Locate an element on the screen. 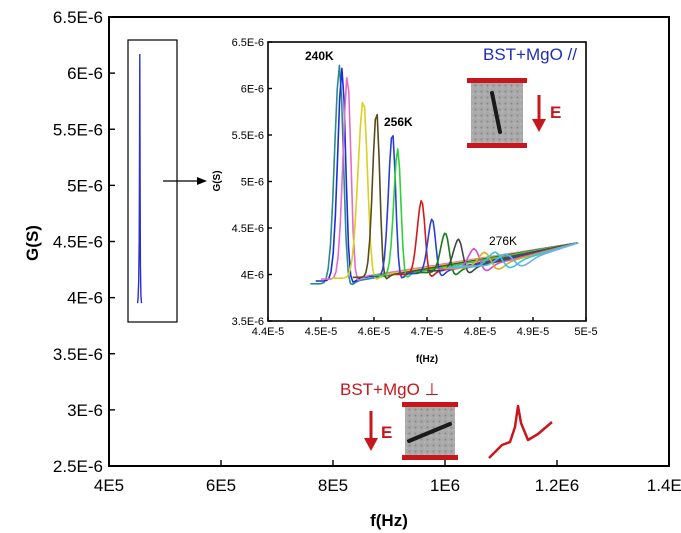 Image resolution: width=681 pixels, height=533 pixels. inset-y-tick-label: 4.5E-6 is located at coordinates (248, 229).